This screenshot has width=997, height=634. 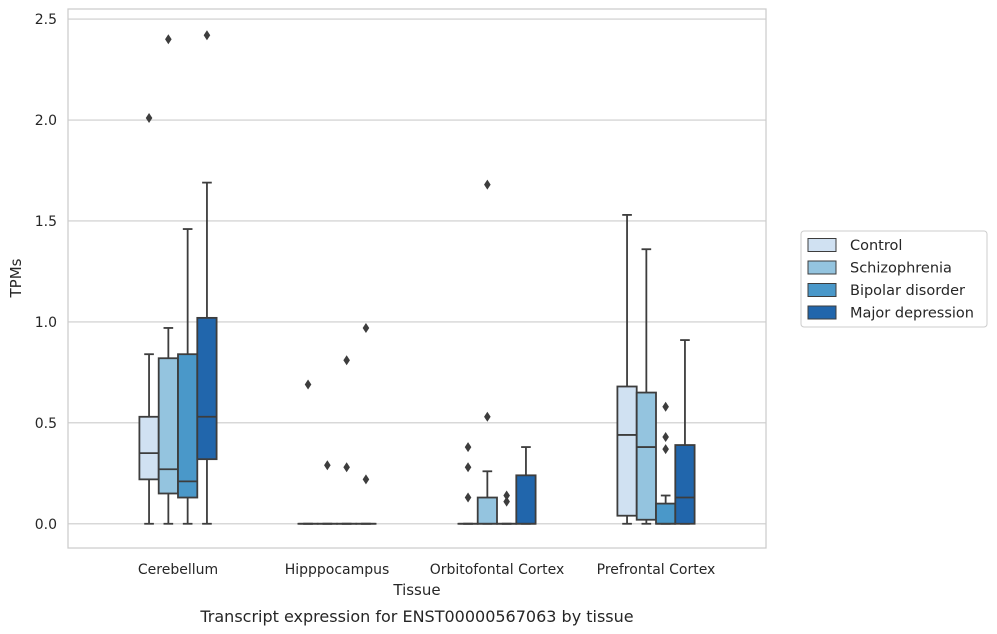 I want to click on x-tick-label: Orbitofontal Cortex, so click(x=497, y=570).